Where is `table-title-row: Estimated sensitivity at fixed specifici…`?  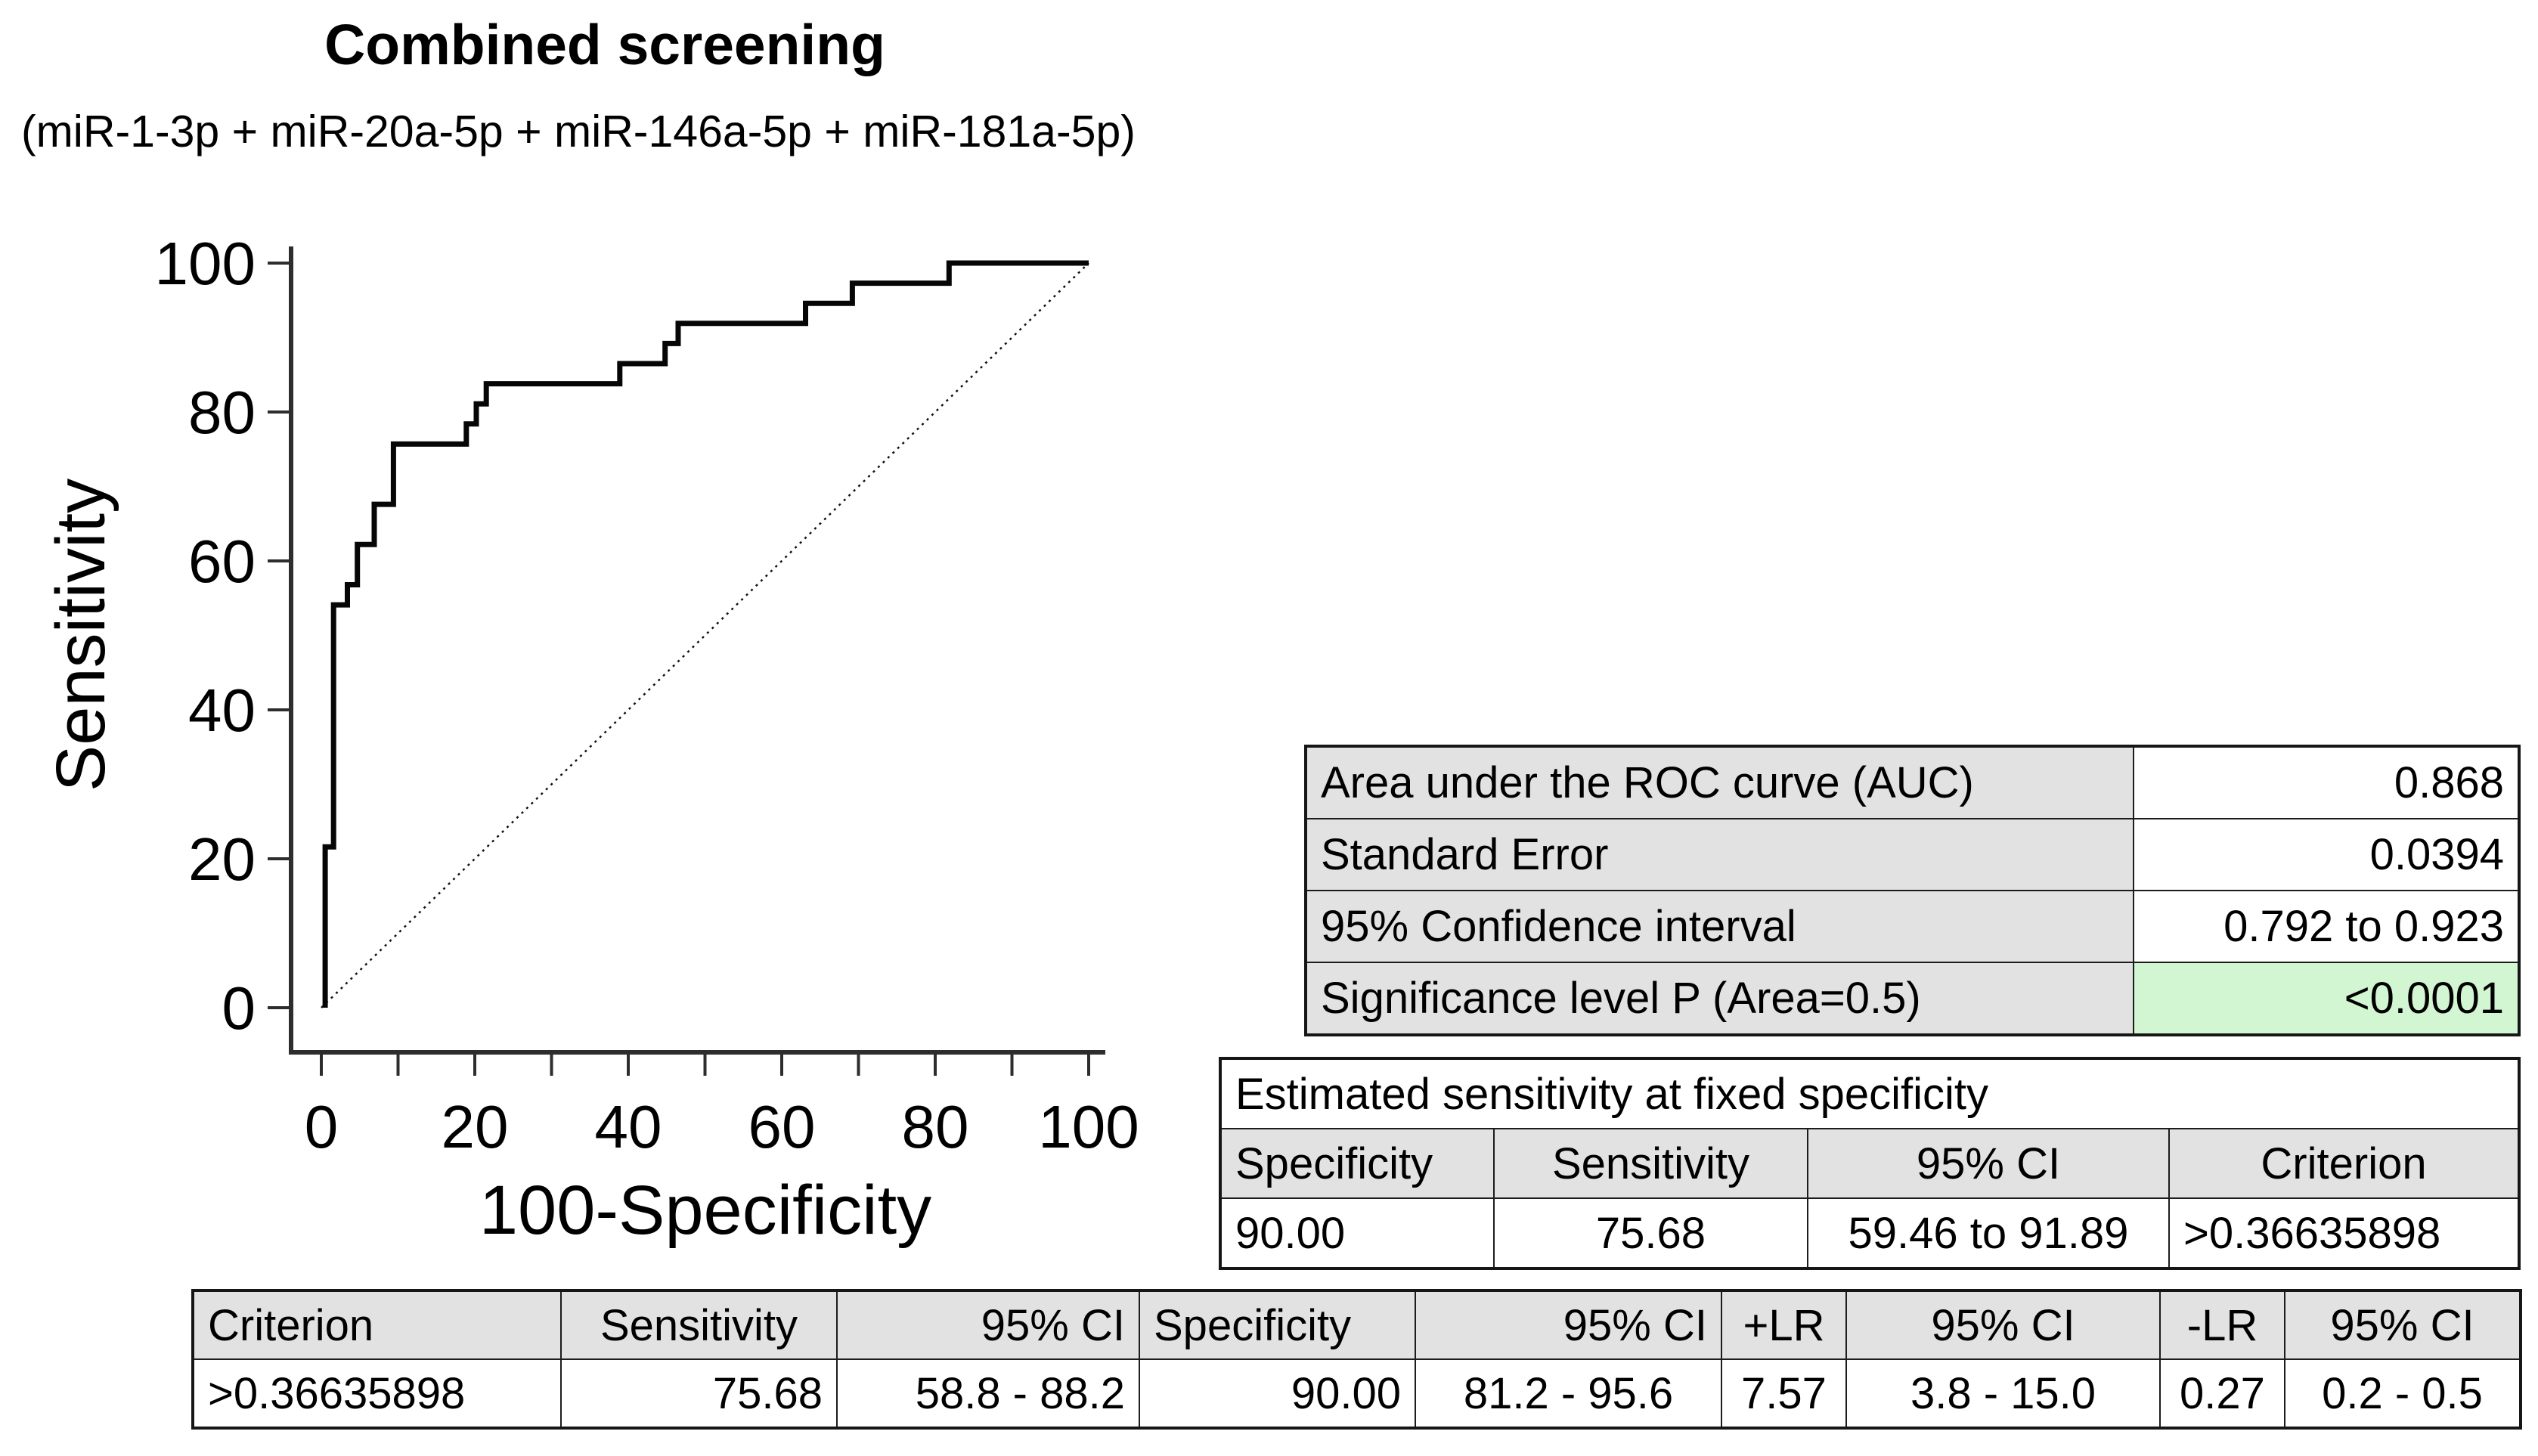
table-title-row: Estimated sensitivity at fixed specifici… is located at coordinates (1870, 1093).